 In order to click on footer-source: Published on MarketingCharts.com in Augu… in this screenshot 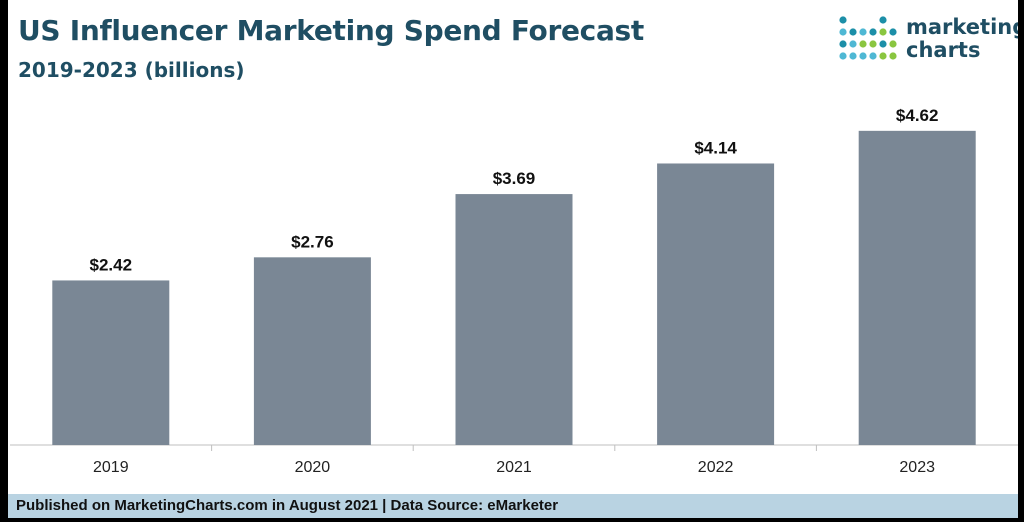, I will do `click(287, 505)`.